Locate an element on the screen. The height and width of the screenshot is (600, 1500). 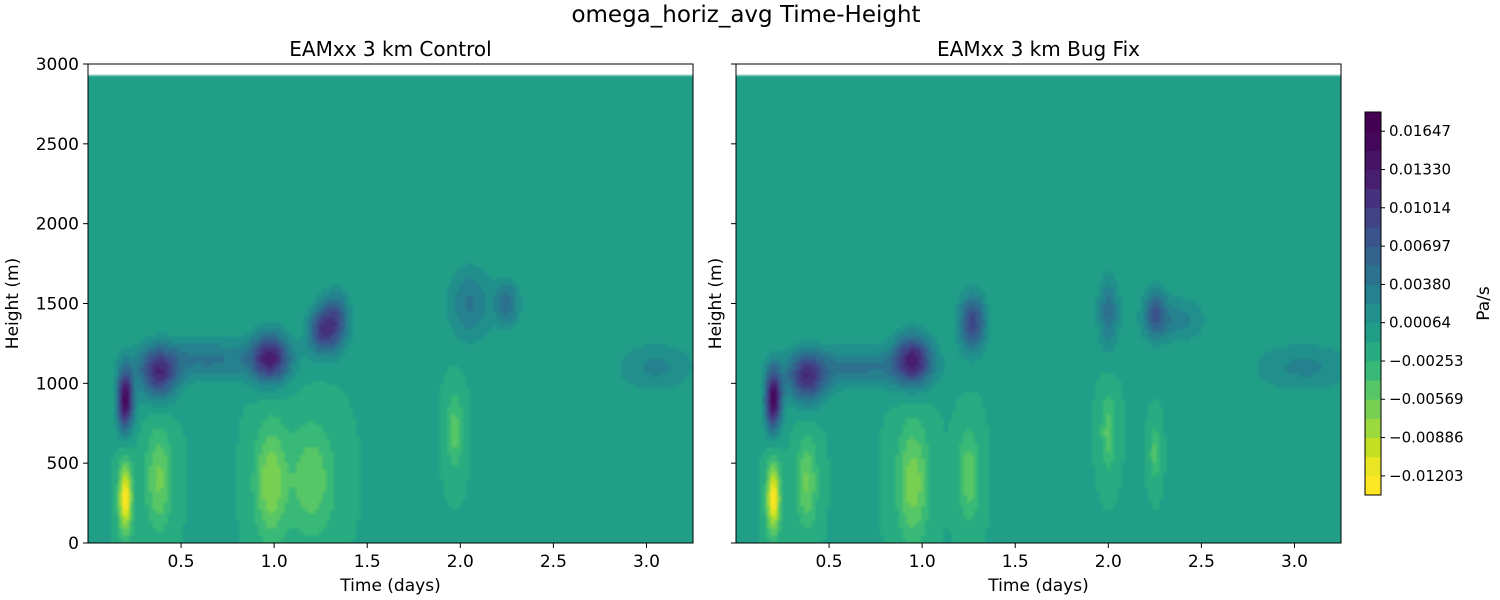
y-tick-label: 0 is located at coordinates (73, 544).